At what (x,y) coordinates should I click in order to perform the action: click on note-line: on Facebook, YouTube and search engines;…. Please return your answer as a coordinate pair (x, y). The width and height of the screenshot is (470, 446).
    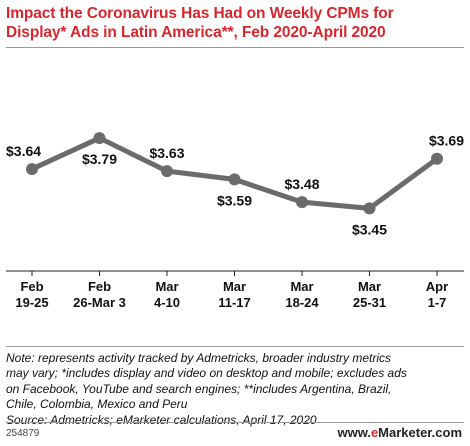
    Looking at the image, I should click on (199, 388).